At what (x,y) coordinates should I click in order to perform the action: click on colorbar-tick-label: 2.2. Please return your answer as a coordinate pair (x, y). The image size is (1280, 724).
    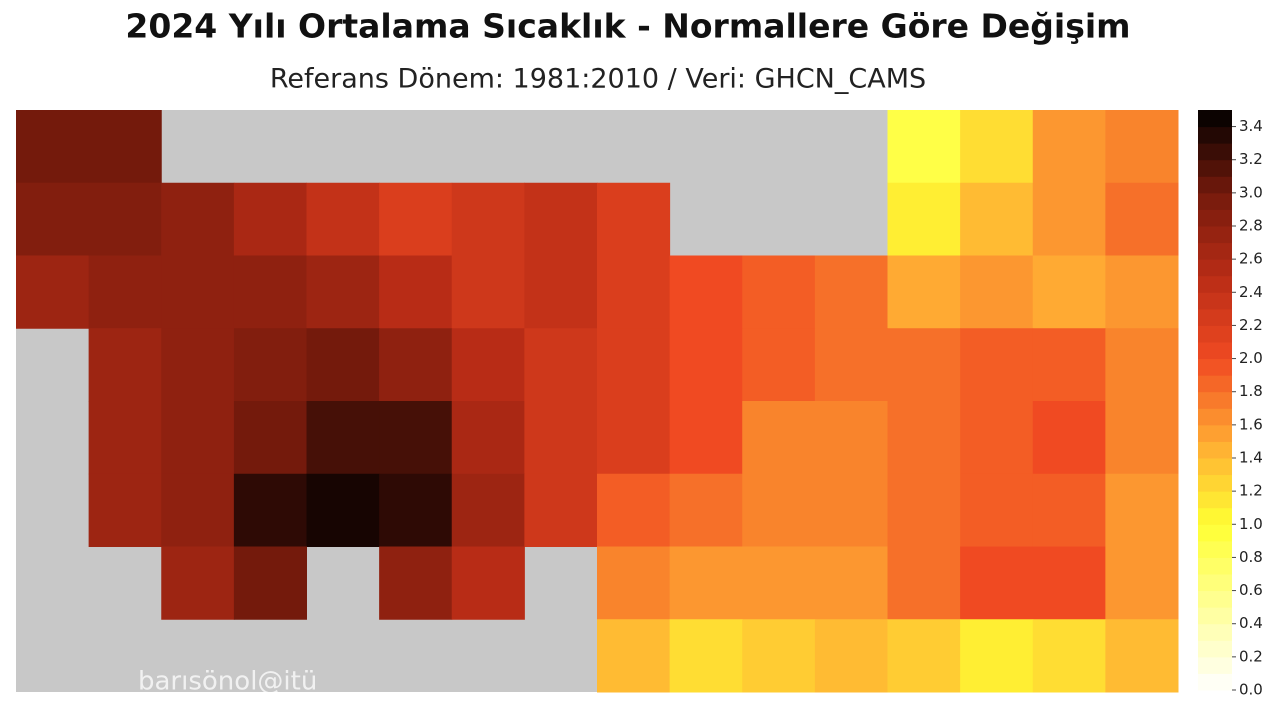
    Looking at the image, I should click on (1251, 325).